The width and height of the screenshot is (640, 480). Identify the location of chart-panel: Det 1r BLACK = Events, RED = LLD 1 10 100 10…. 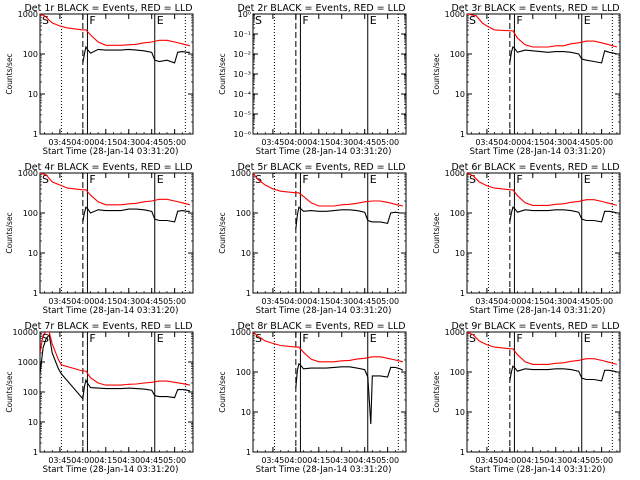
(99, 80).